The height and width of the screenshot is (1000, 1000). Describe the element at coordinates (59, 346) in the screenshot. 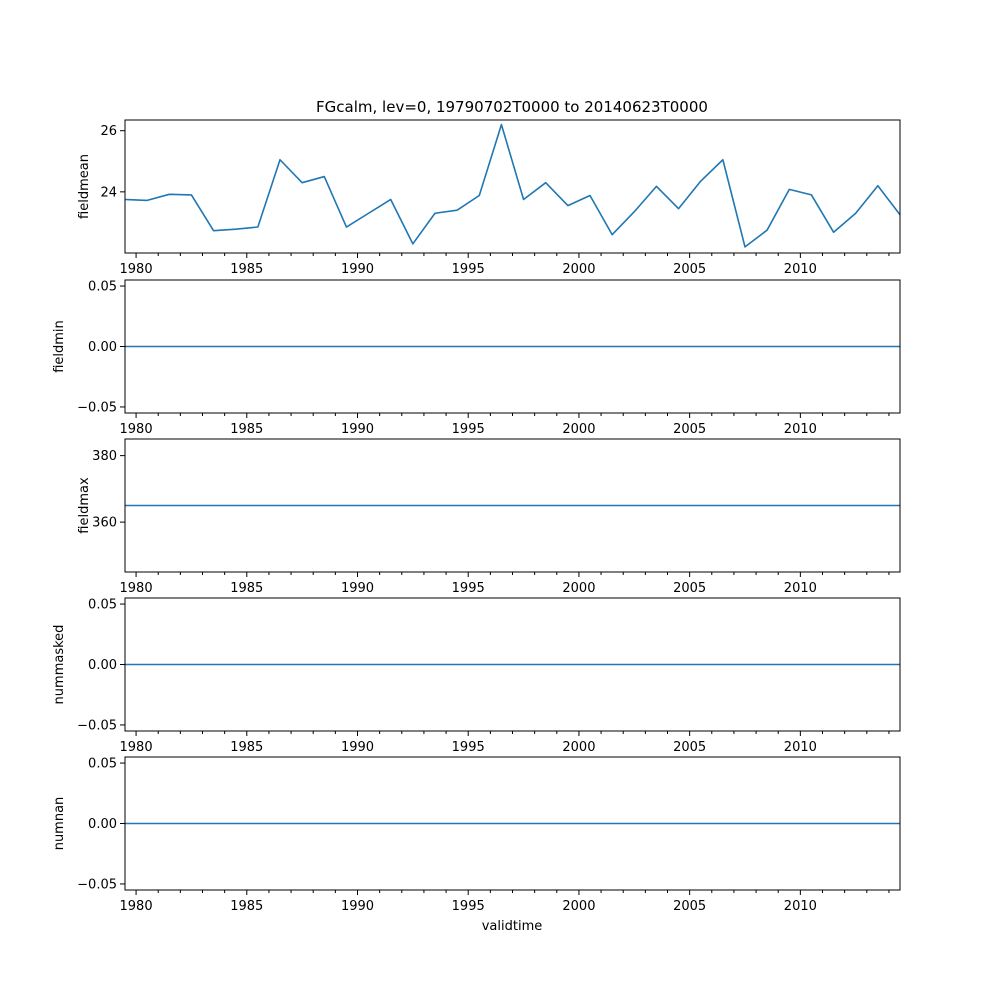

I see `y-axis-label-fieldmin: fieldmin` at that location.